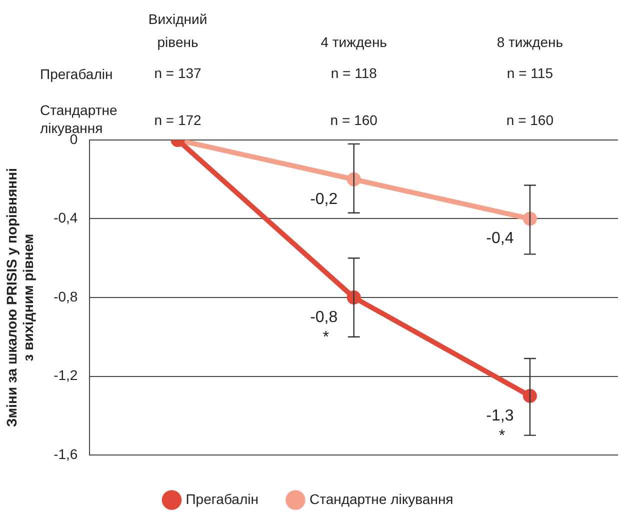  What do you see at coordinates (66, 296) in the screenshot?
I see `y-tick-label: -0,8` at bounding box center [66, 296].